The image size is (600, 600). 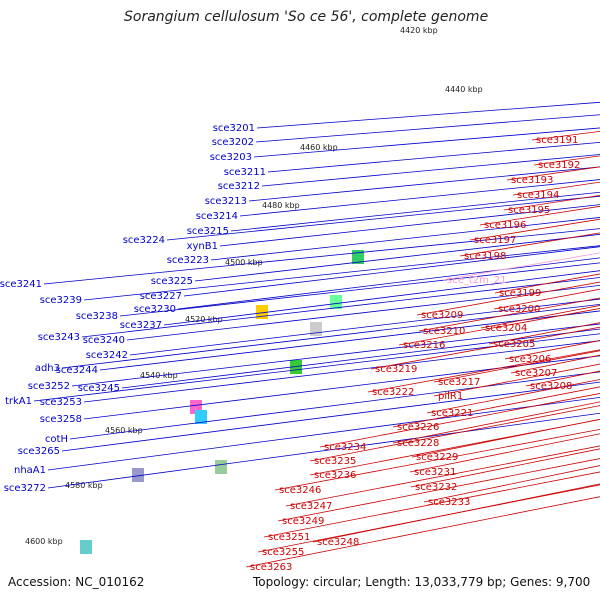 What do you see at coordinates (338, 542) in the screenshot?
I see `right-gene-label: sce3248` at bounding box center [338, 542].